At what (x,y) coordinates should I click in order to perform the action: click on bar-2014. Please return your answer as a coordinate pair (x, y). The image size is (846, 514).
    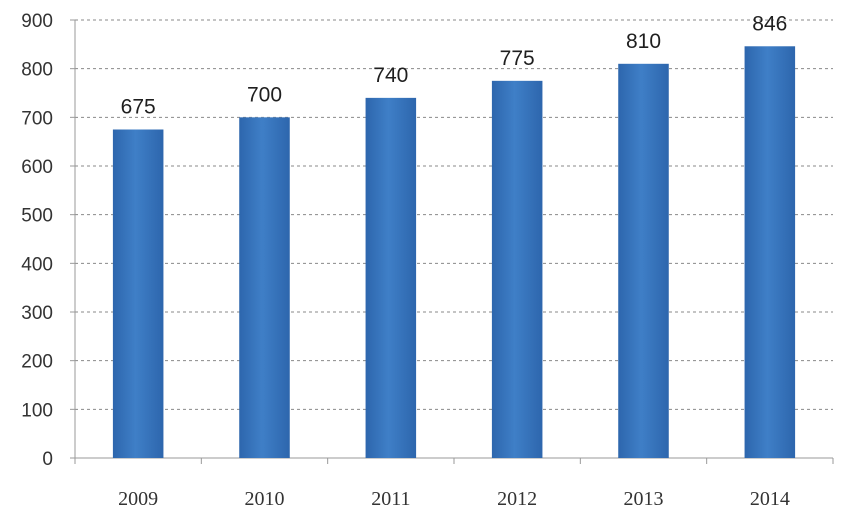
    Looking at the image, I should click on (770, 252).